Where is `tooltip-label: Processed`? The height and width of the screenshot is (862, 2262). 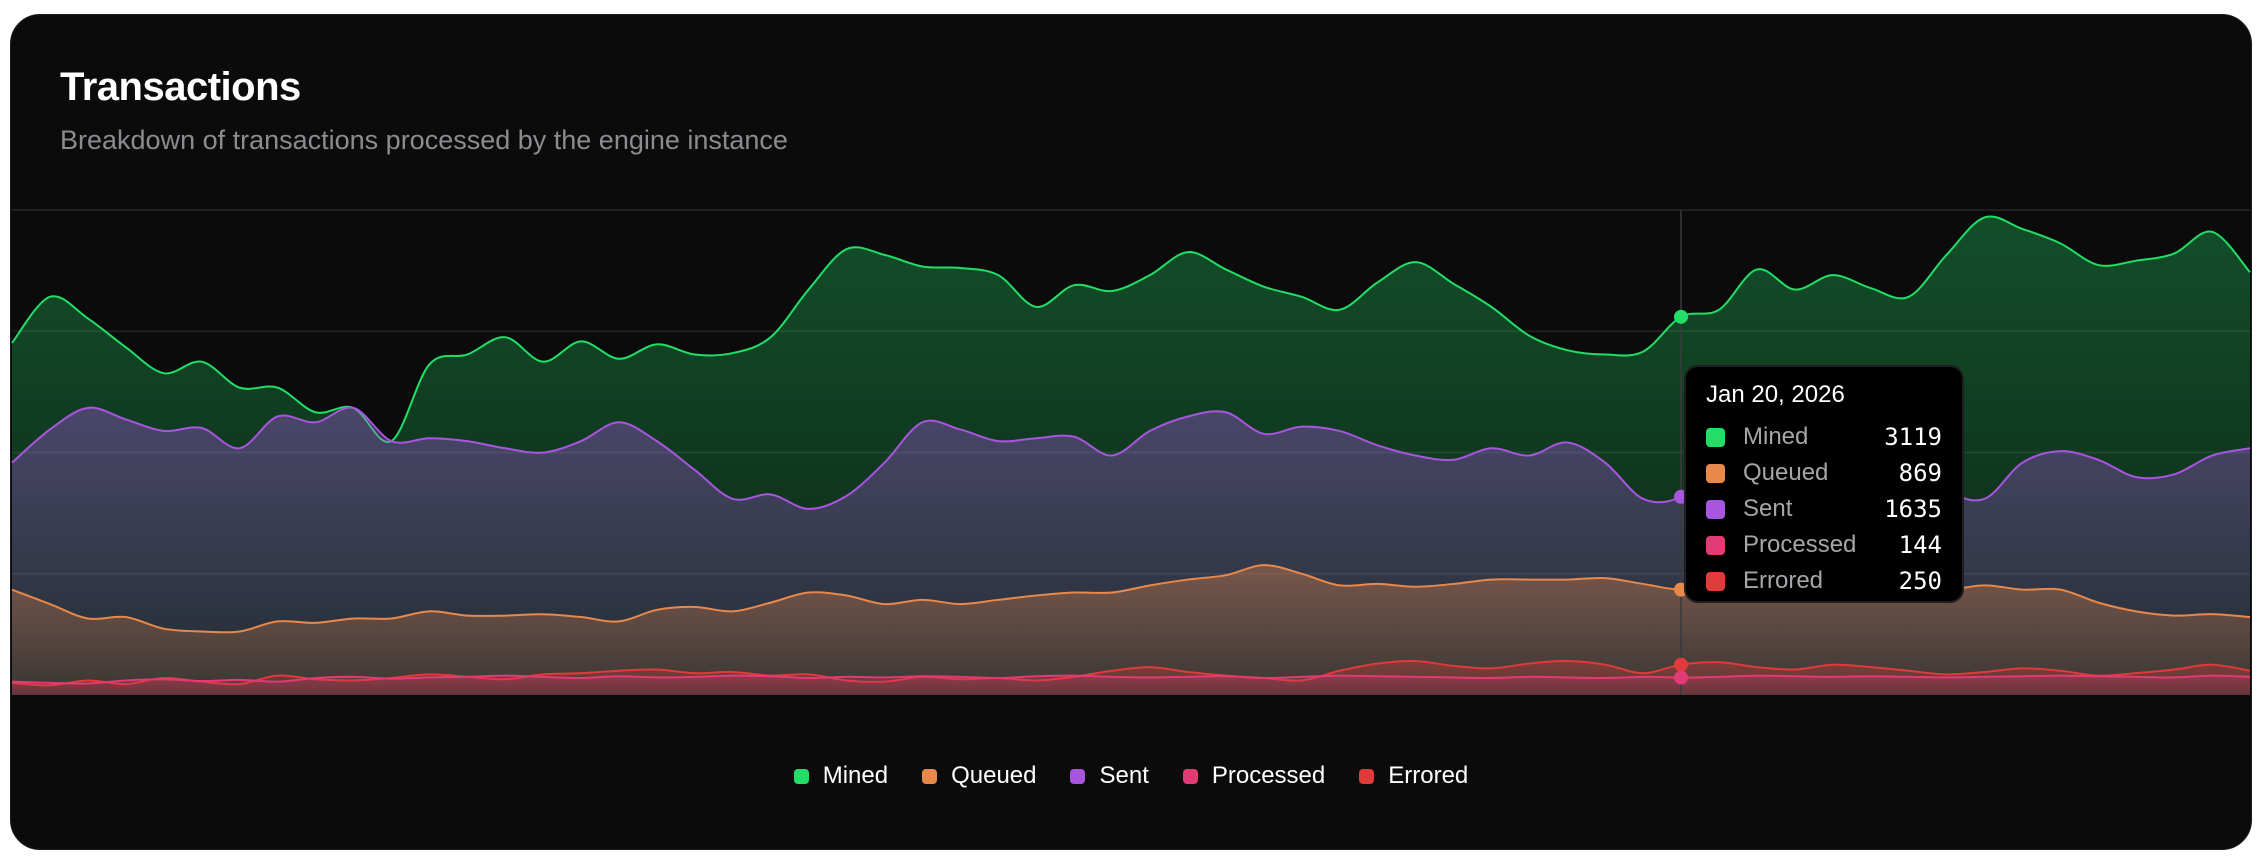
tooltip-label: Processed is located at coordinates (1800, 544).